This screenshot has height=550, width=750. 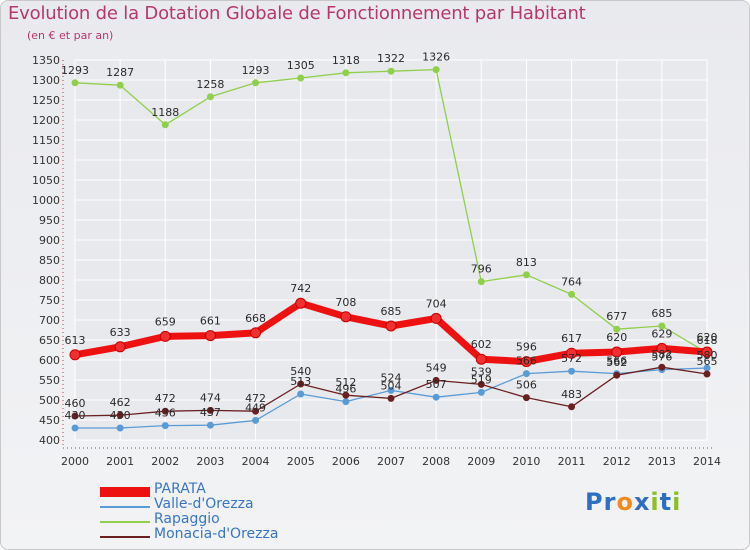 What do you see at coordinates (391, 461) in the screenshot?
I see `x-tick-label: 2007` at bounding box center [391, 461].